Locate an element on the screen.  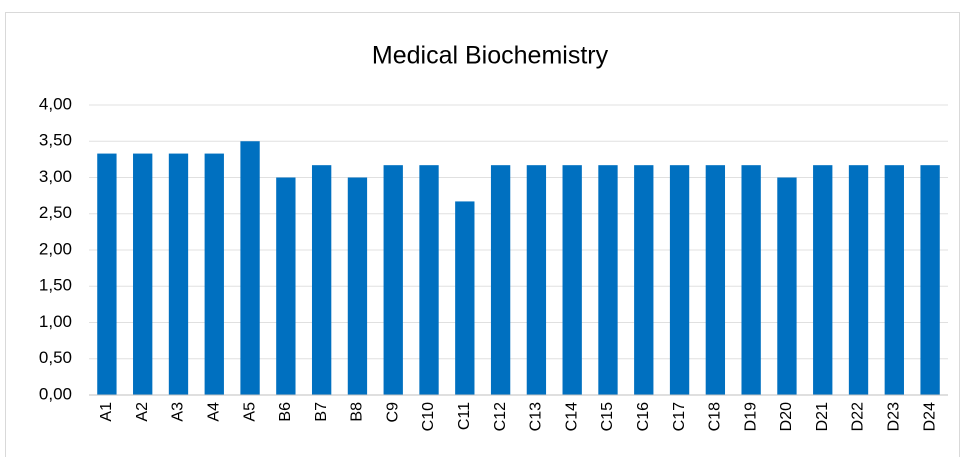
x-tick-label: C15 is located at coordinates (607, 416).